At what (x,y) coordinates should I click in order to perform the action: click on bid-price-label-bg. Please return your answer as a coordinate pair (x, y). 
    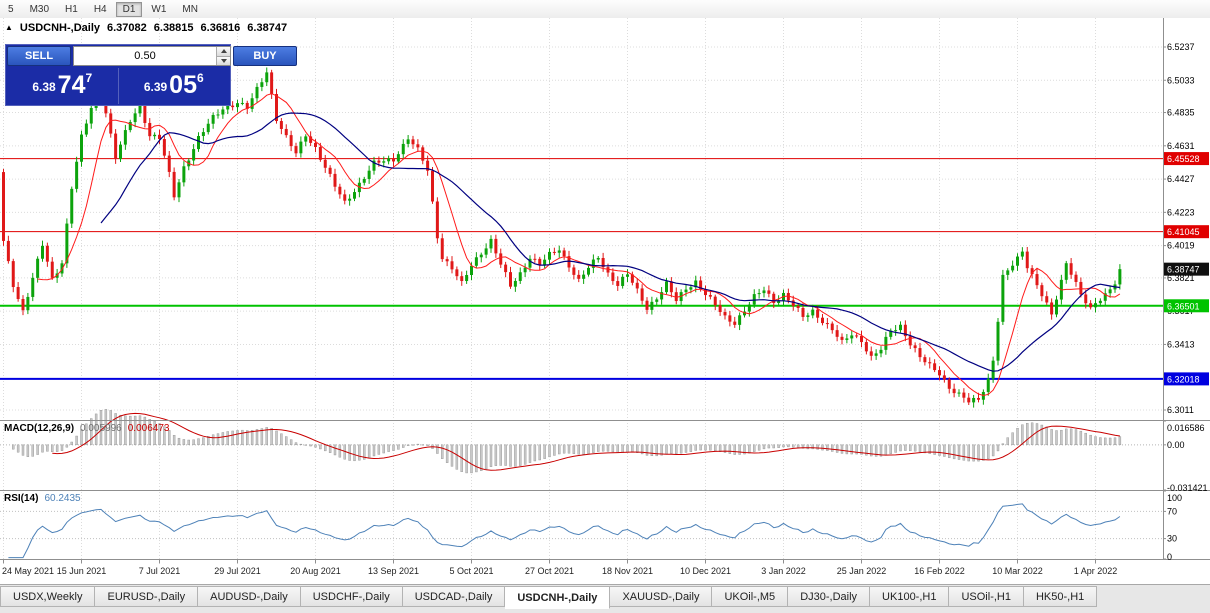
    Looking at the image, I should click on (1186, 269).